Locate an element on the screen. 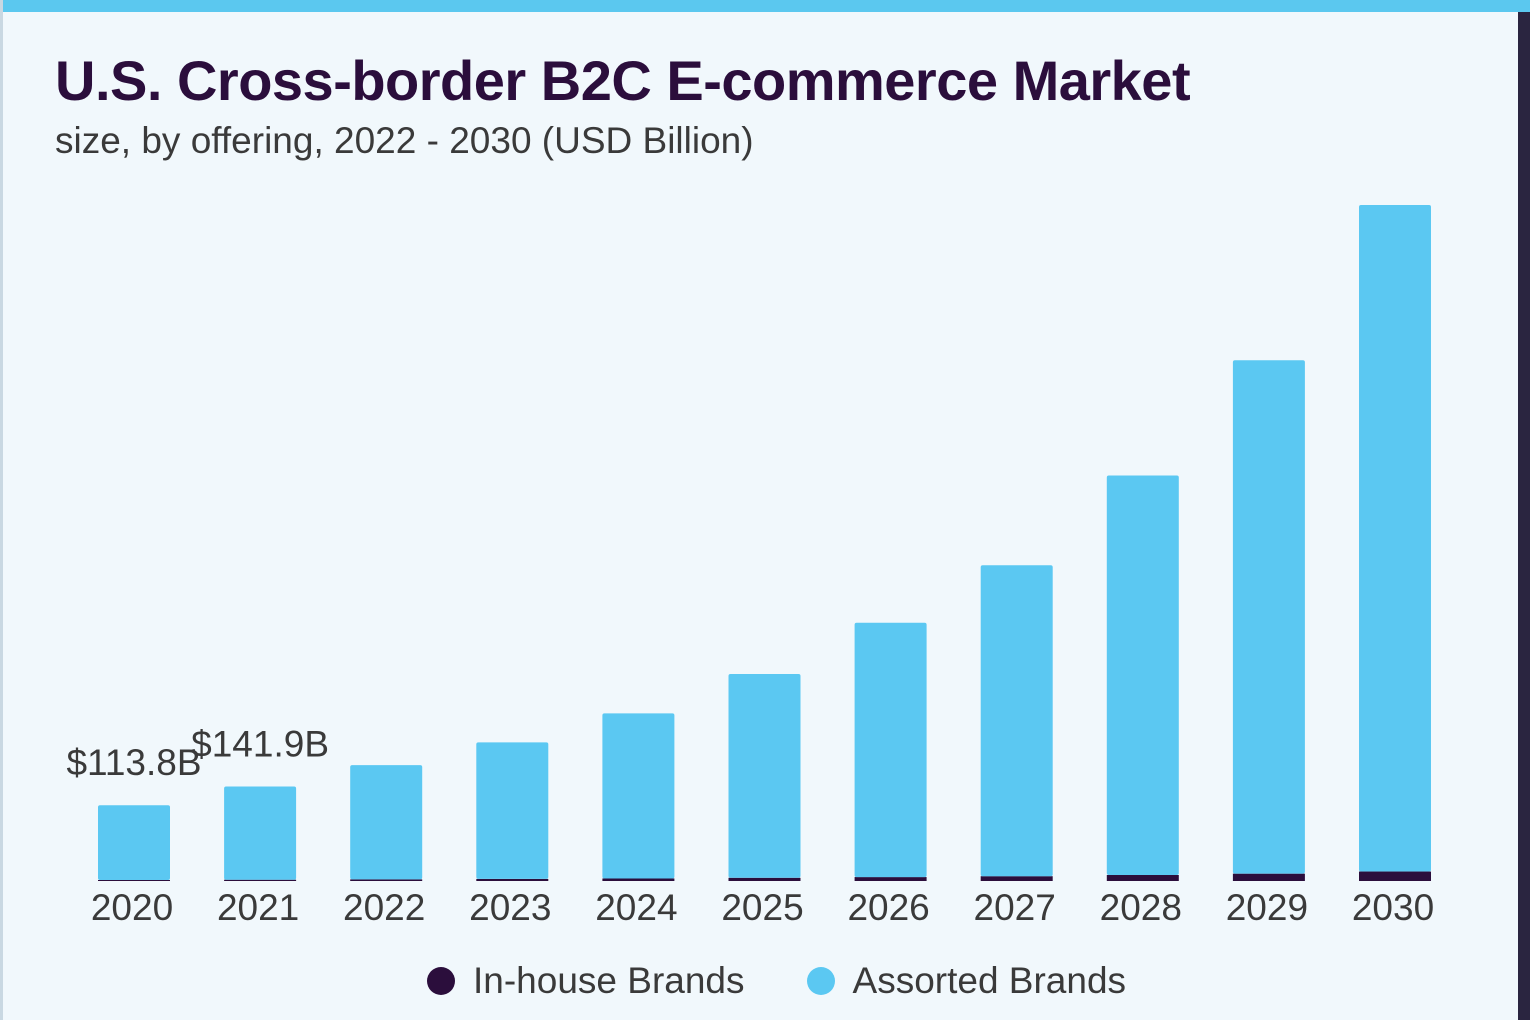 The width and height of the screenshot is (1530, 1020). bar-assorted-2026 is located at coordinates (890, 750).